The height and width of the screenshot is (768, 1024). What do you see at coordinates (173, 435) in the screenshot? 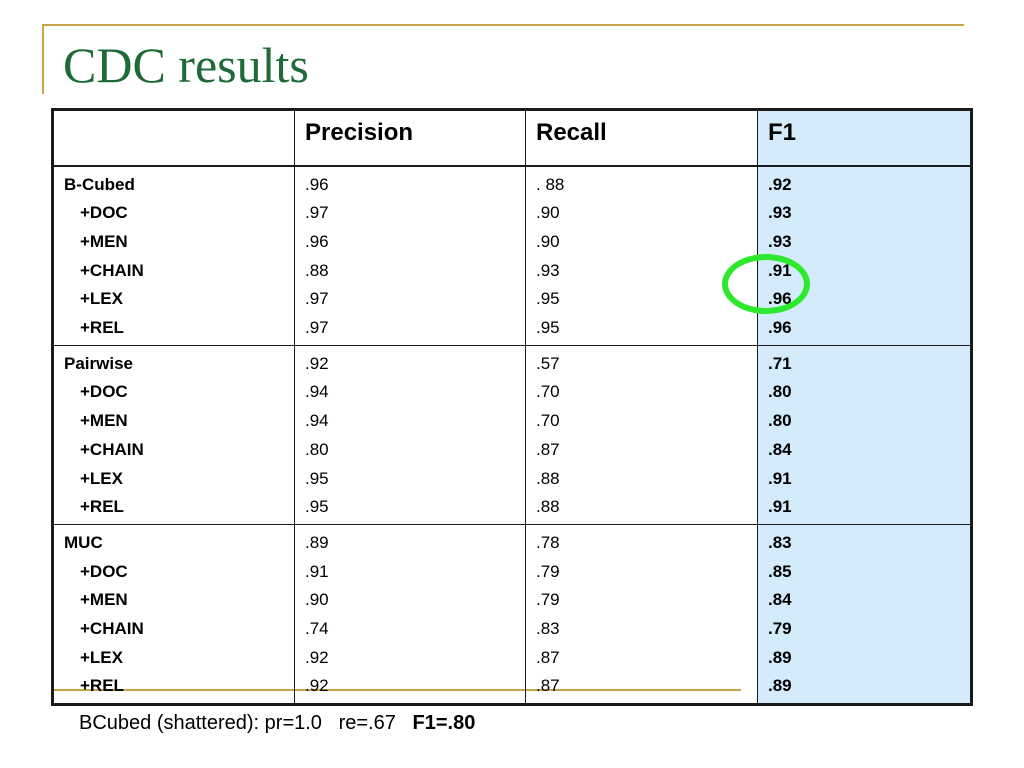
I see `row-label-cell: Pairwise +DOC +MEN +CHAIN +LEX +REL` at bounding box center [173, 435].